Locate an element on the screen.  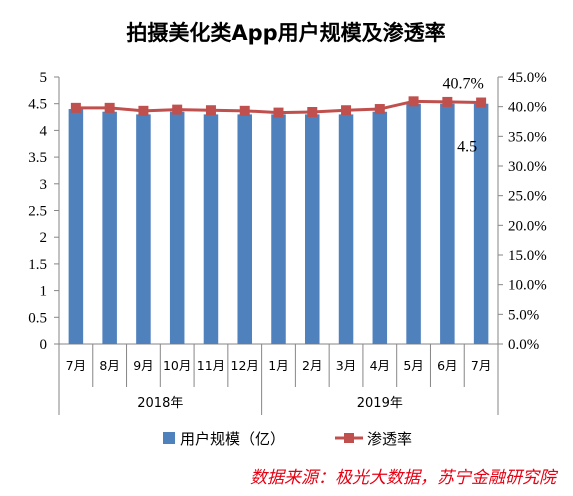
y-right-tick-label: 5.0% is located at coordinates (523, 315).